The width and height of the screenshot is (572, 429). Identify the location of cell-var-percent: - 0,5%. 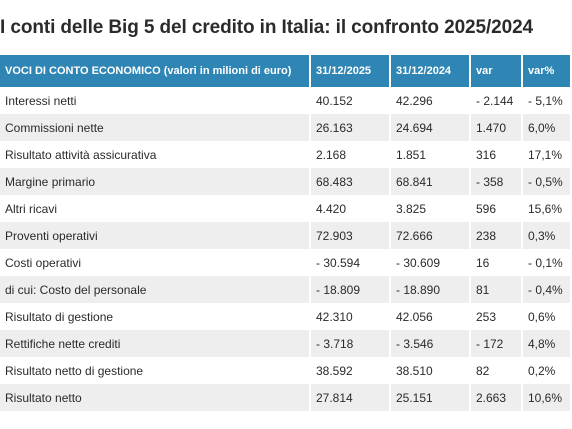
(546, 181).